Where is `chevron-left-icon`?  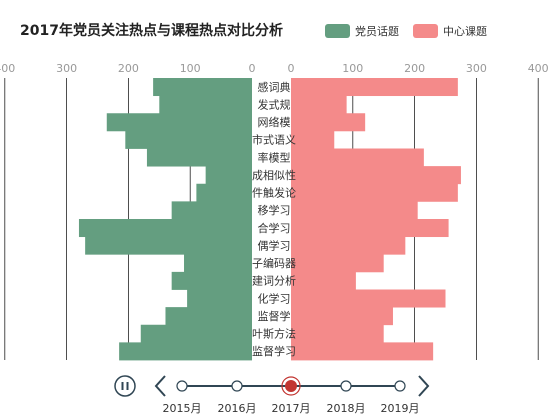
chevron-left-icon is located at coordinates (160, 386).